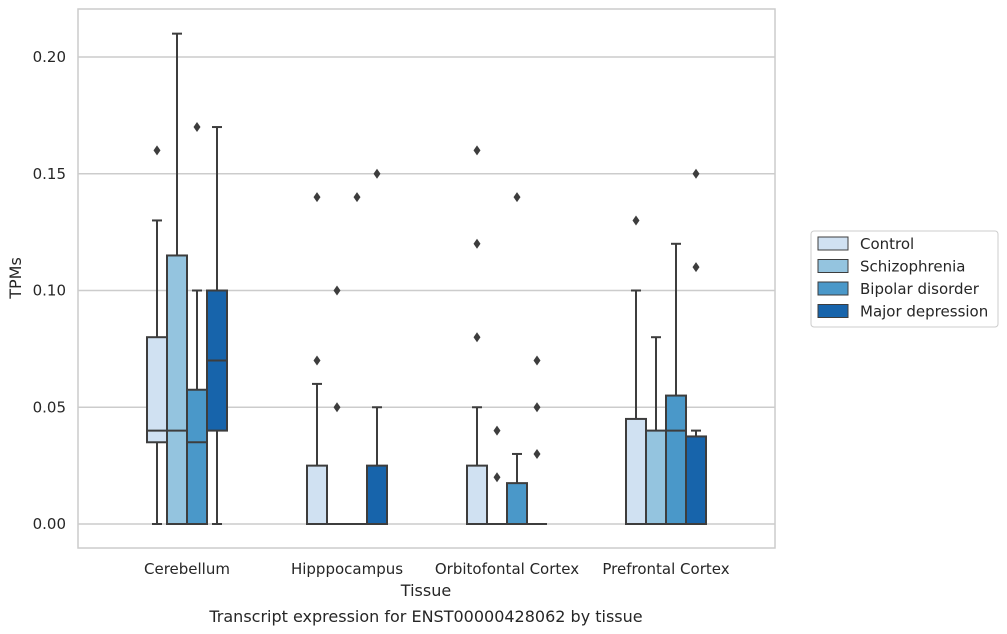 The image size is (1007, 634). Describe the element at coordinates (49, 174) in the screenshot. I see `y-tick-label: 0.15` at that location.